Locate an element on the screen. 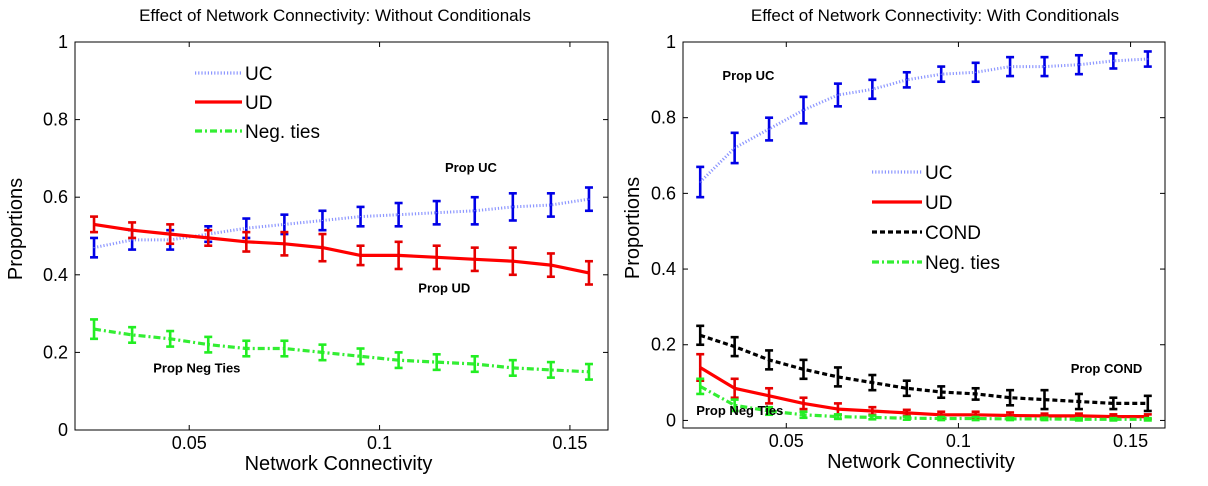  legend: UC UD Neg. ties is located at coordinates (257, 103).